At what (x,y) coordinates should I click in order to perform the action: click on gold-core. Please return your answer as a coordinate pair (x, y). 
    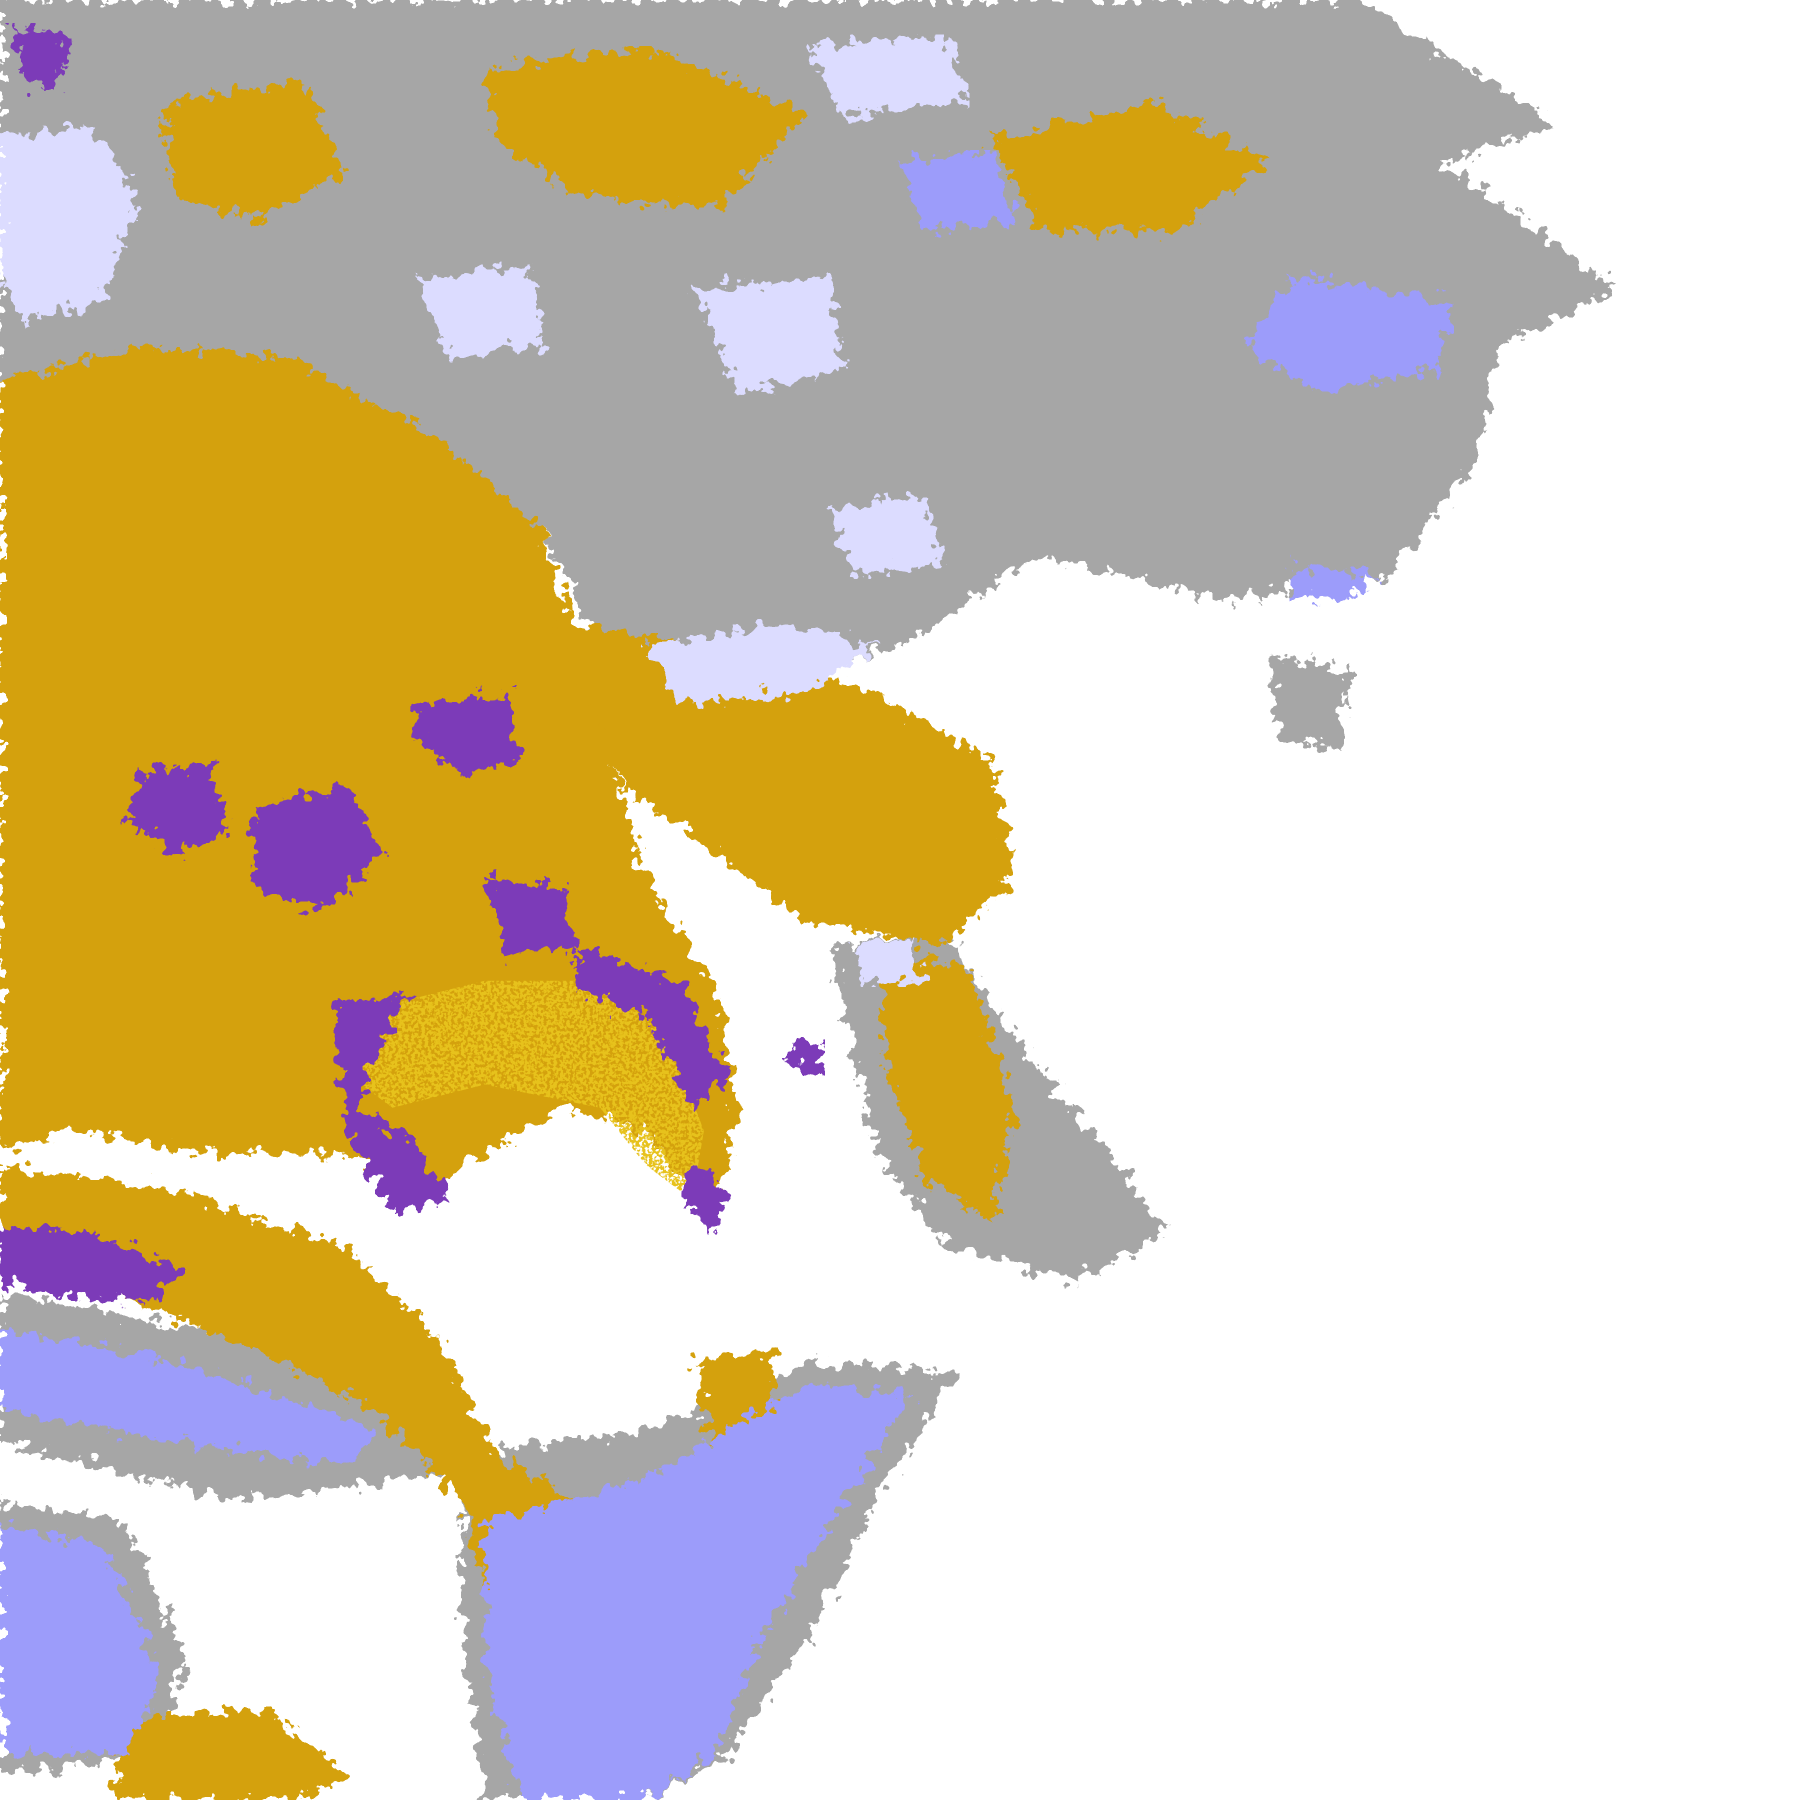
    Looking at the image, I should click on (525, 1090).